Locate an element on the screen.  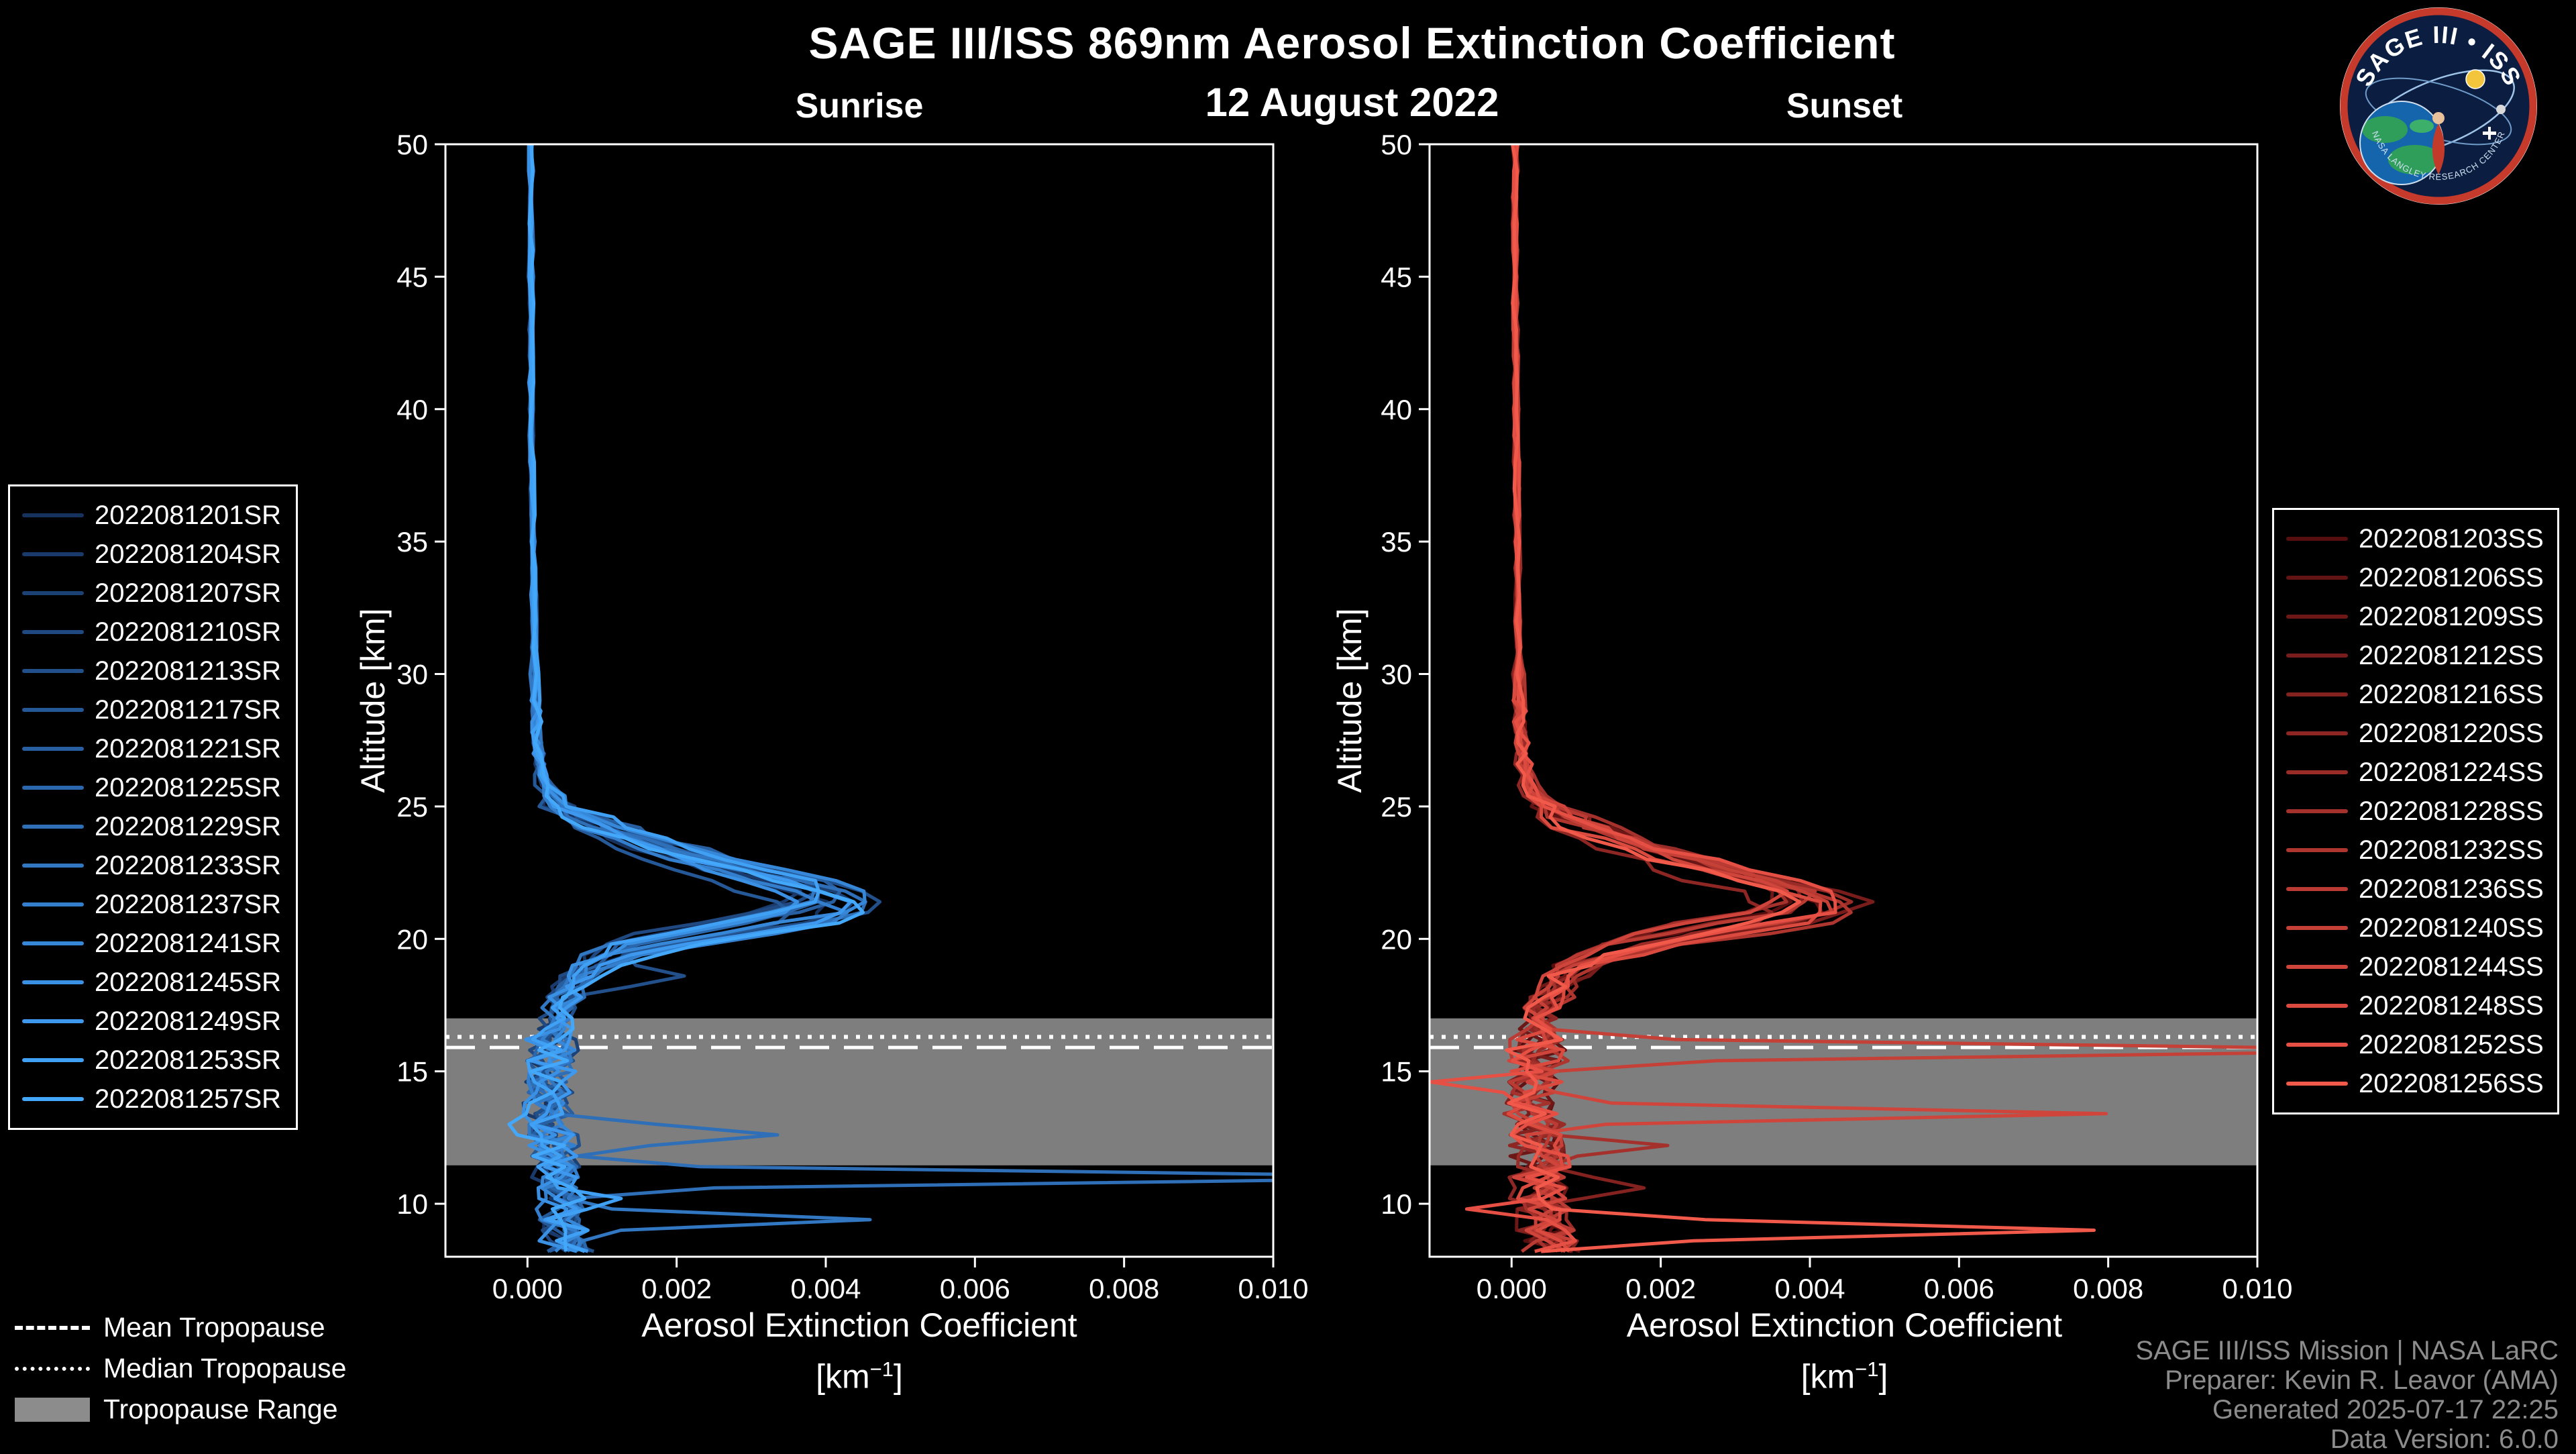
legend-item: 2022081217SR is located at coordinates (153, 709).